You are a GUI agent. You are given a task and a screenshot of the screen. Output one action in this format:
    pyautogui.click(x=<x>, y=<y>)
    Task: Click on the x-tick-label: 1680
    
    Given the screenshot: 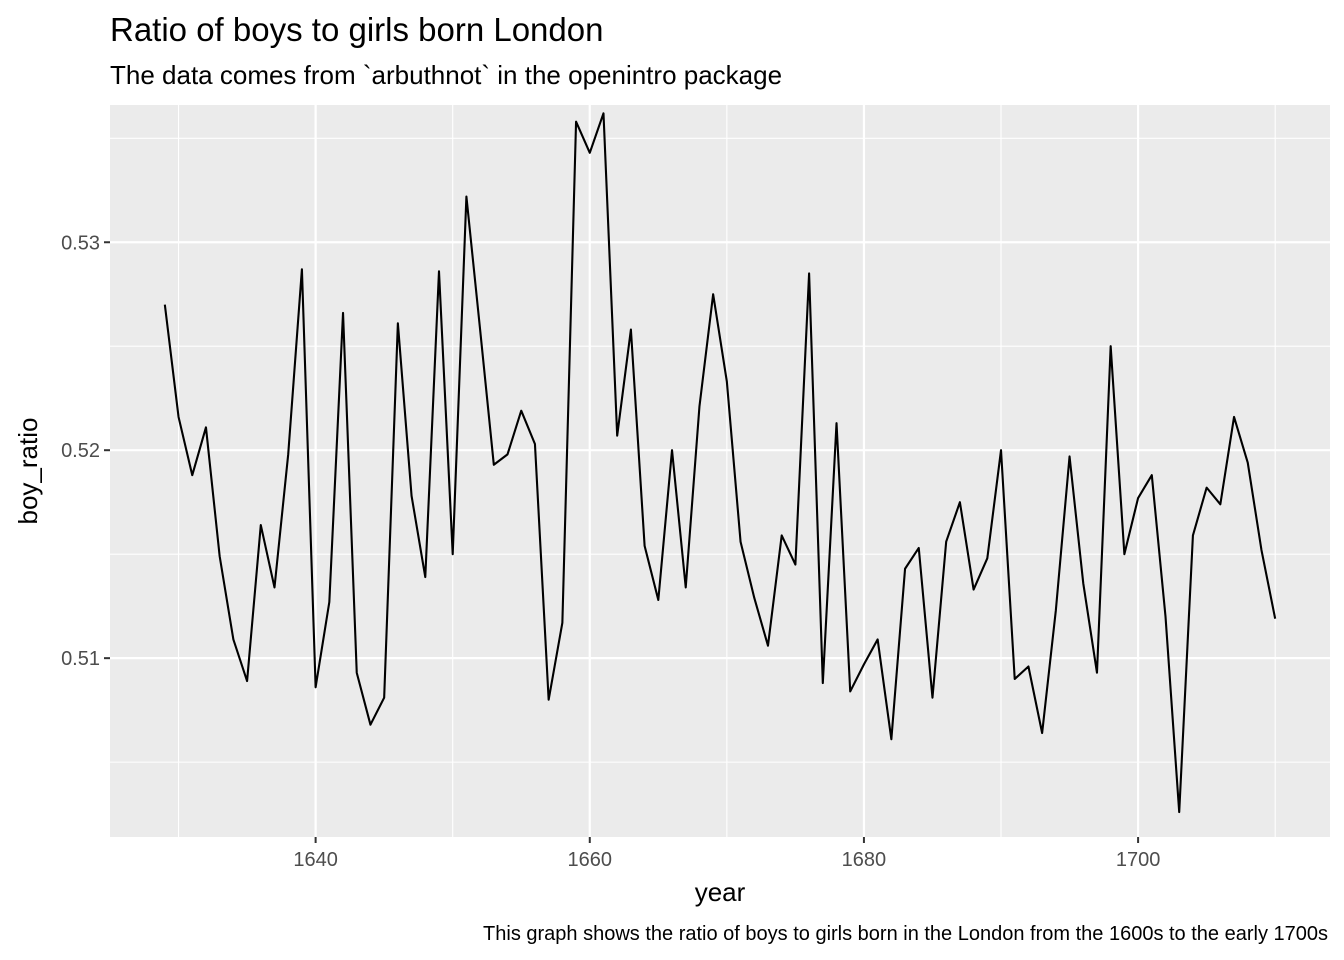 What is the action you would take?
    pyautogui.click(x=864, y=860)
    